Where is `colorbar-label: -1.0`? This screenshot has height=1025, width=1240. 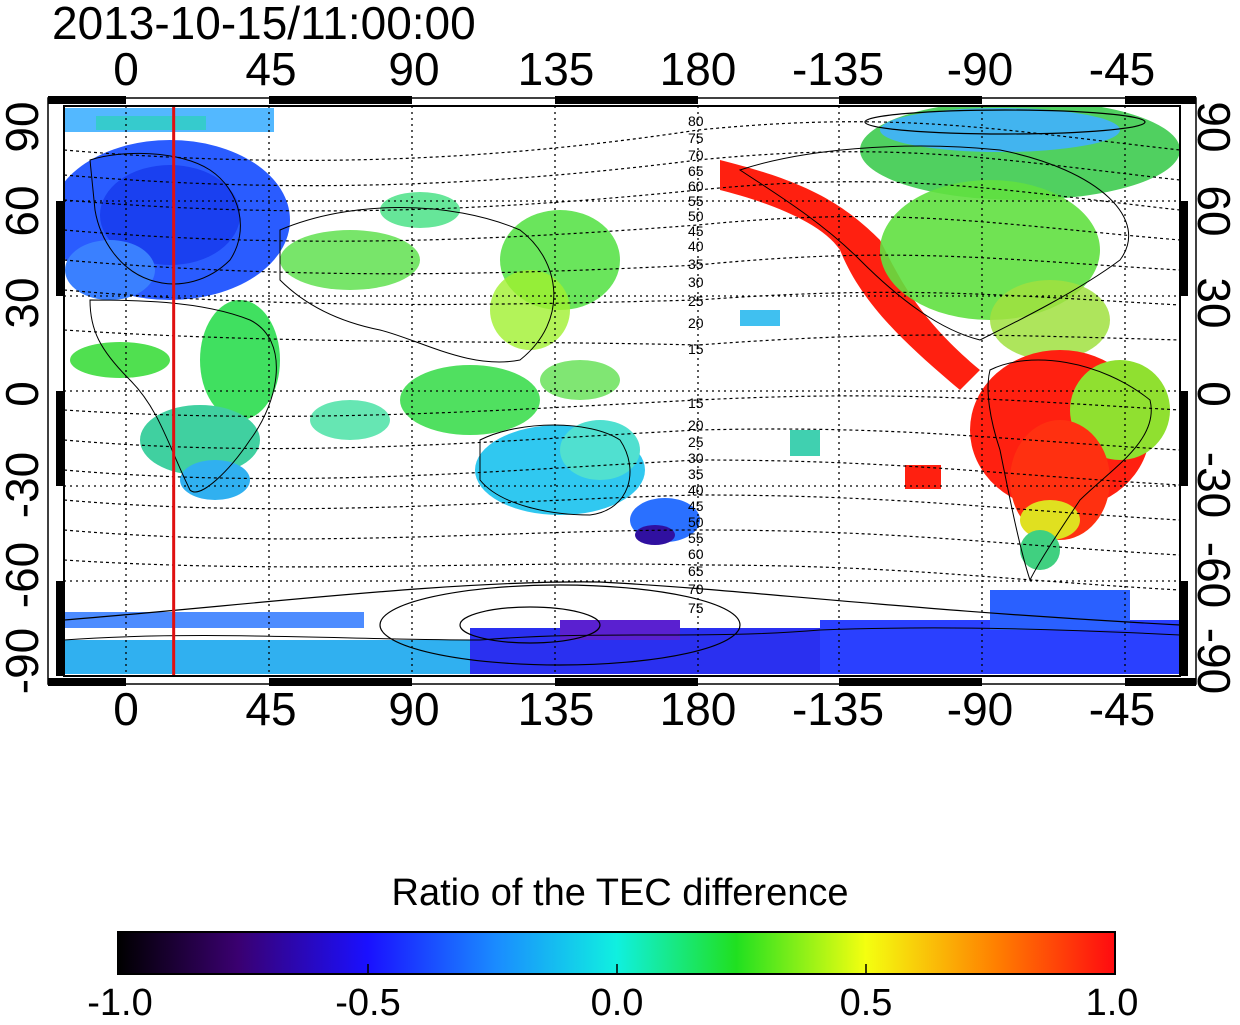 colorbar-label: -1.0 is located at coordinates (120, 1003).